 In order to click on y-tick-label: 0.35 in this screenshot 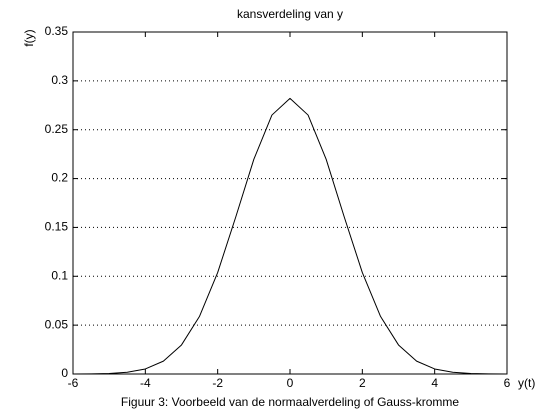, I will do `click(57, 31)`.